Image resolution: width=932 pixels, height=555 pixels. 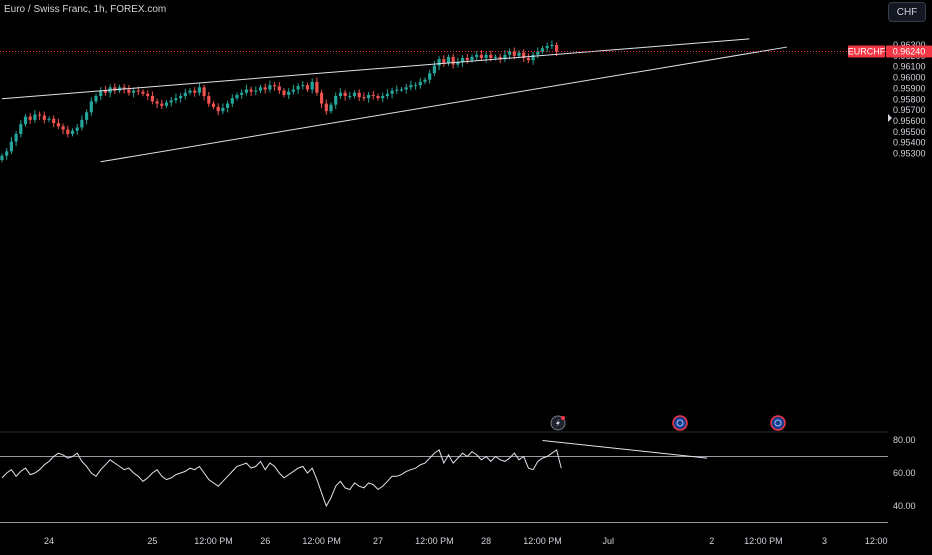 I want to click on price-tick-label: 0.96000, so click(x=909, y=78).